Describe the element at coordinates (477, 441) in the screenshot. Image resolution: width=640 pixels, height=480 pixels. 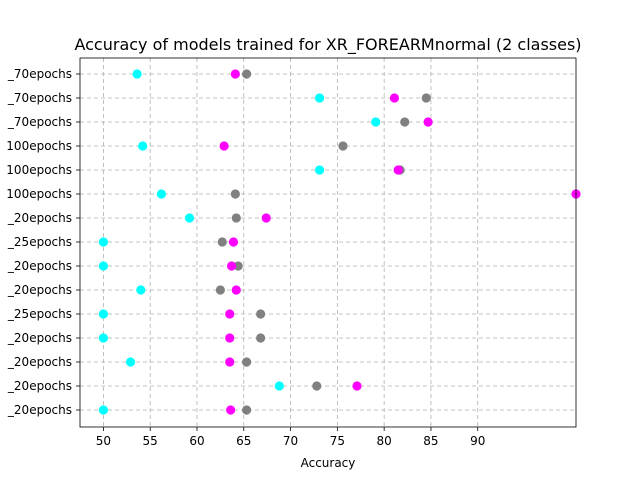
I see `x-tick-label: 90` at that location.